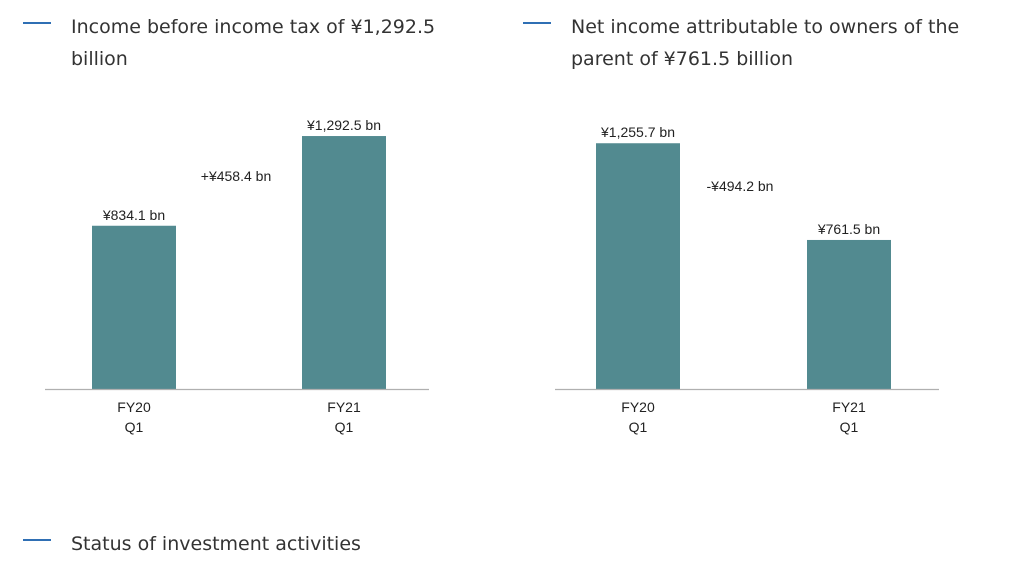 The height and width of the screenshot is (577, 1013). Describe the element at coordinates (216, 544) in the screenshot. I see `investment-activities-heading-text: Status of investment activities` at that location.